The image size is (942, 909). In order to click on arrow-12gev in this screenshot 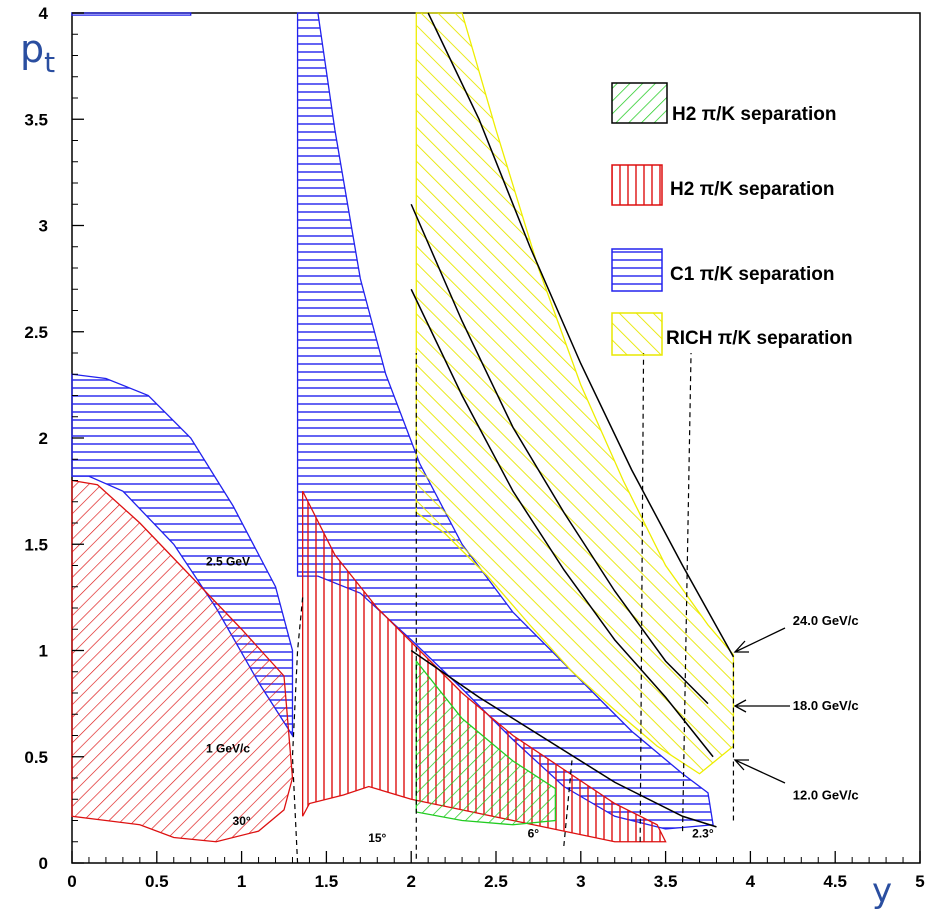, I will do `click(760, 771)`.